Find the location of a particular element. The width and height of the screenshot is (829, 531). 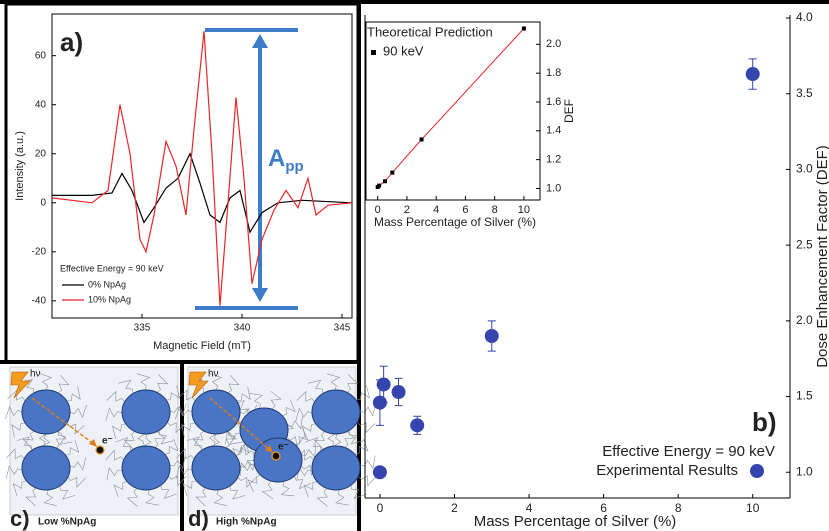

x-tick-label: 340 is located at coordinates (242, 328).